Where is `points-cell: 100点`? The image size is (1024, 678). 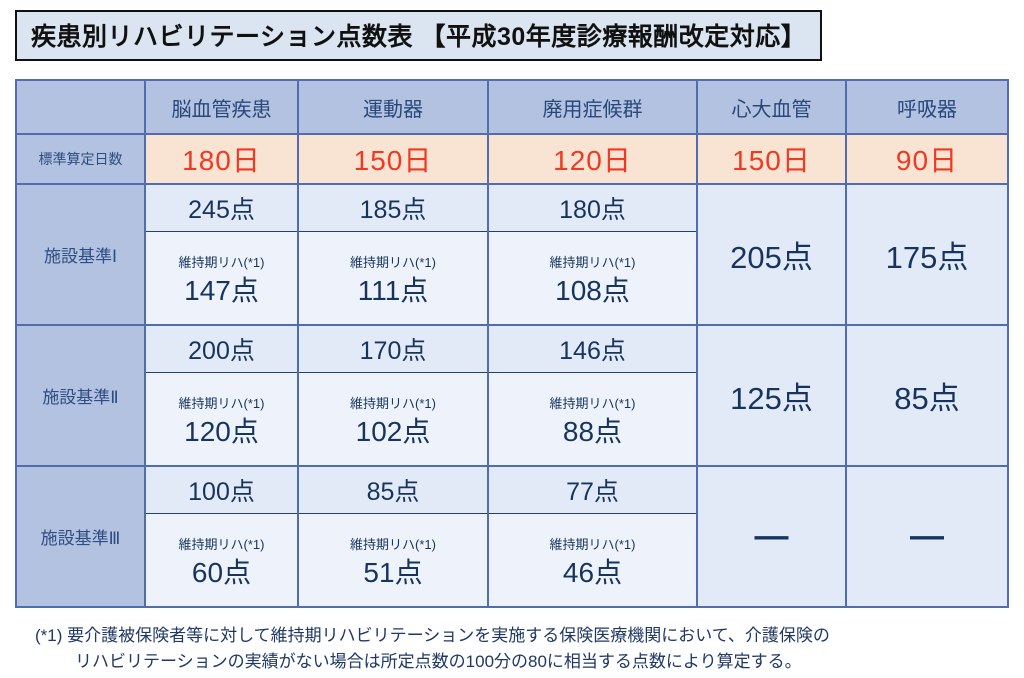 points-cell: 100点 is located at coordinates (221, 489).